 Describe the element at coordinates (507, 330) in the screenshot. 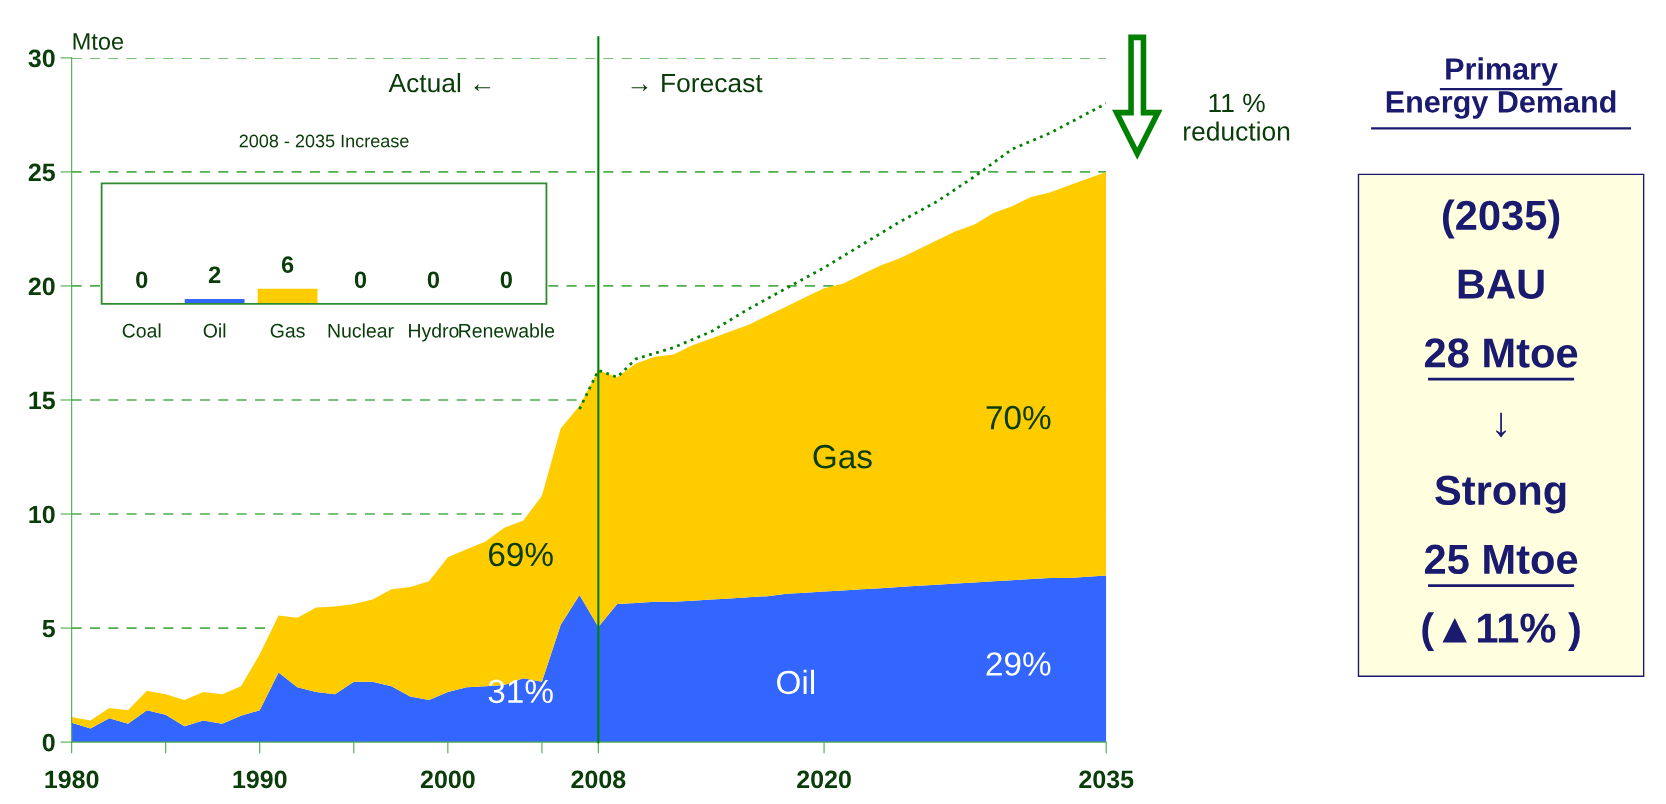

I see `x-tick-label: Renewable` at that location.